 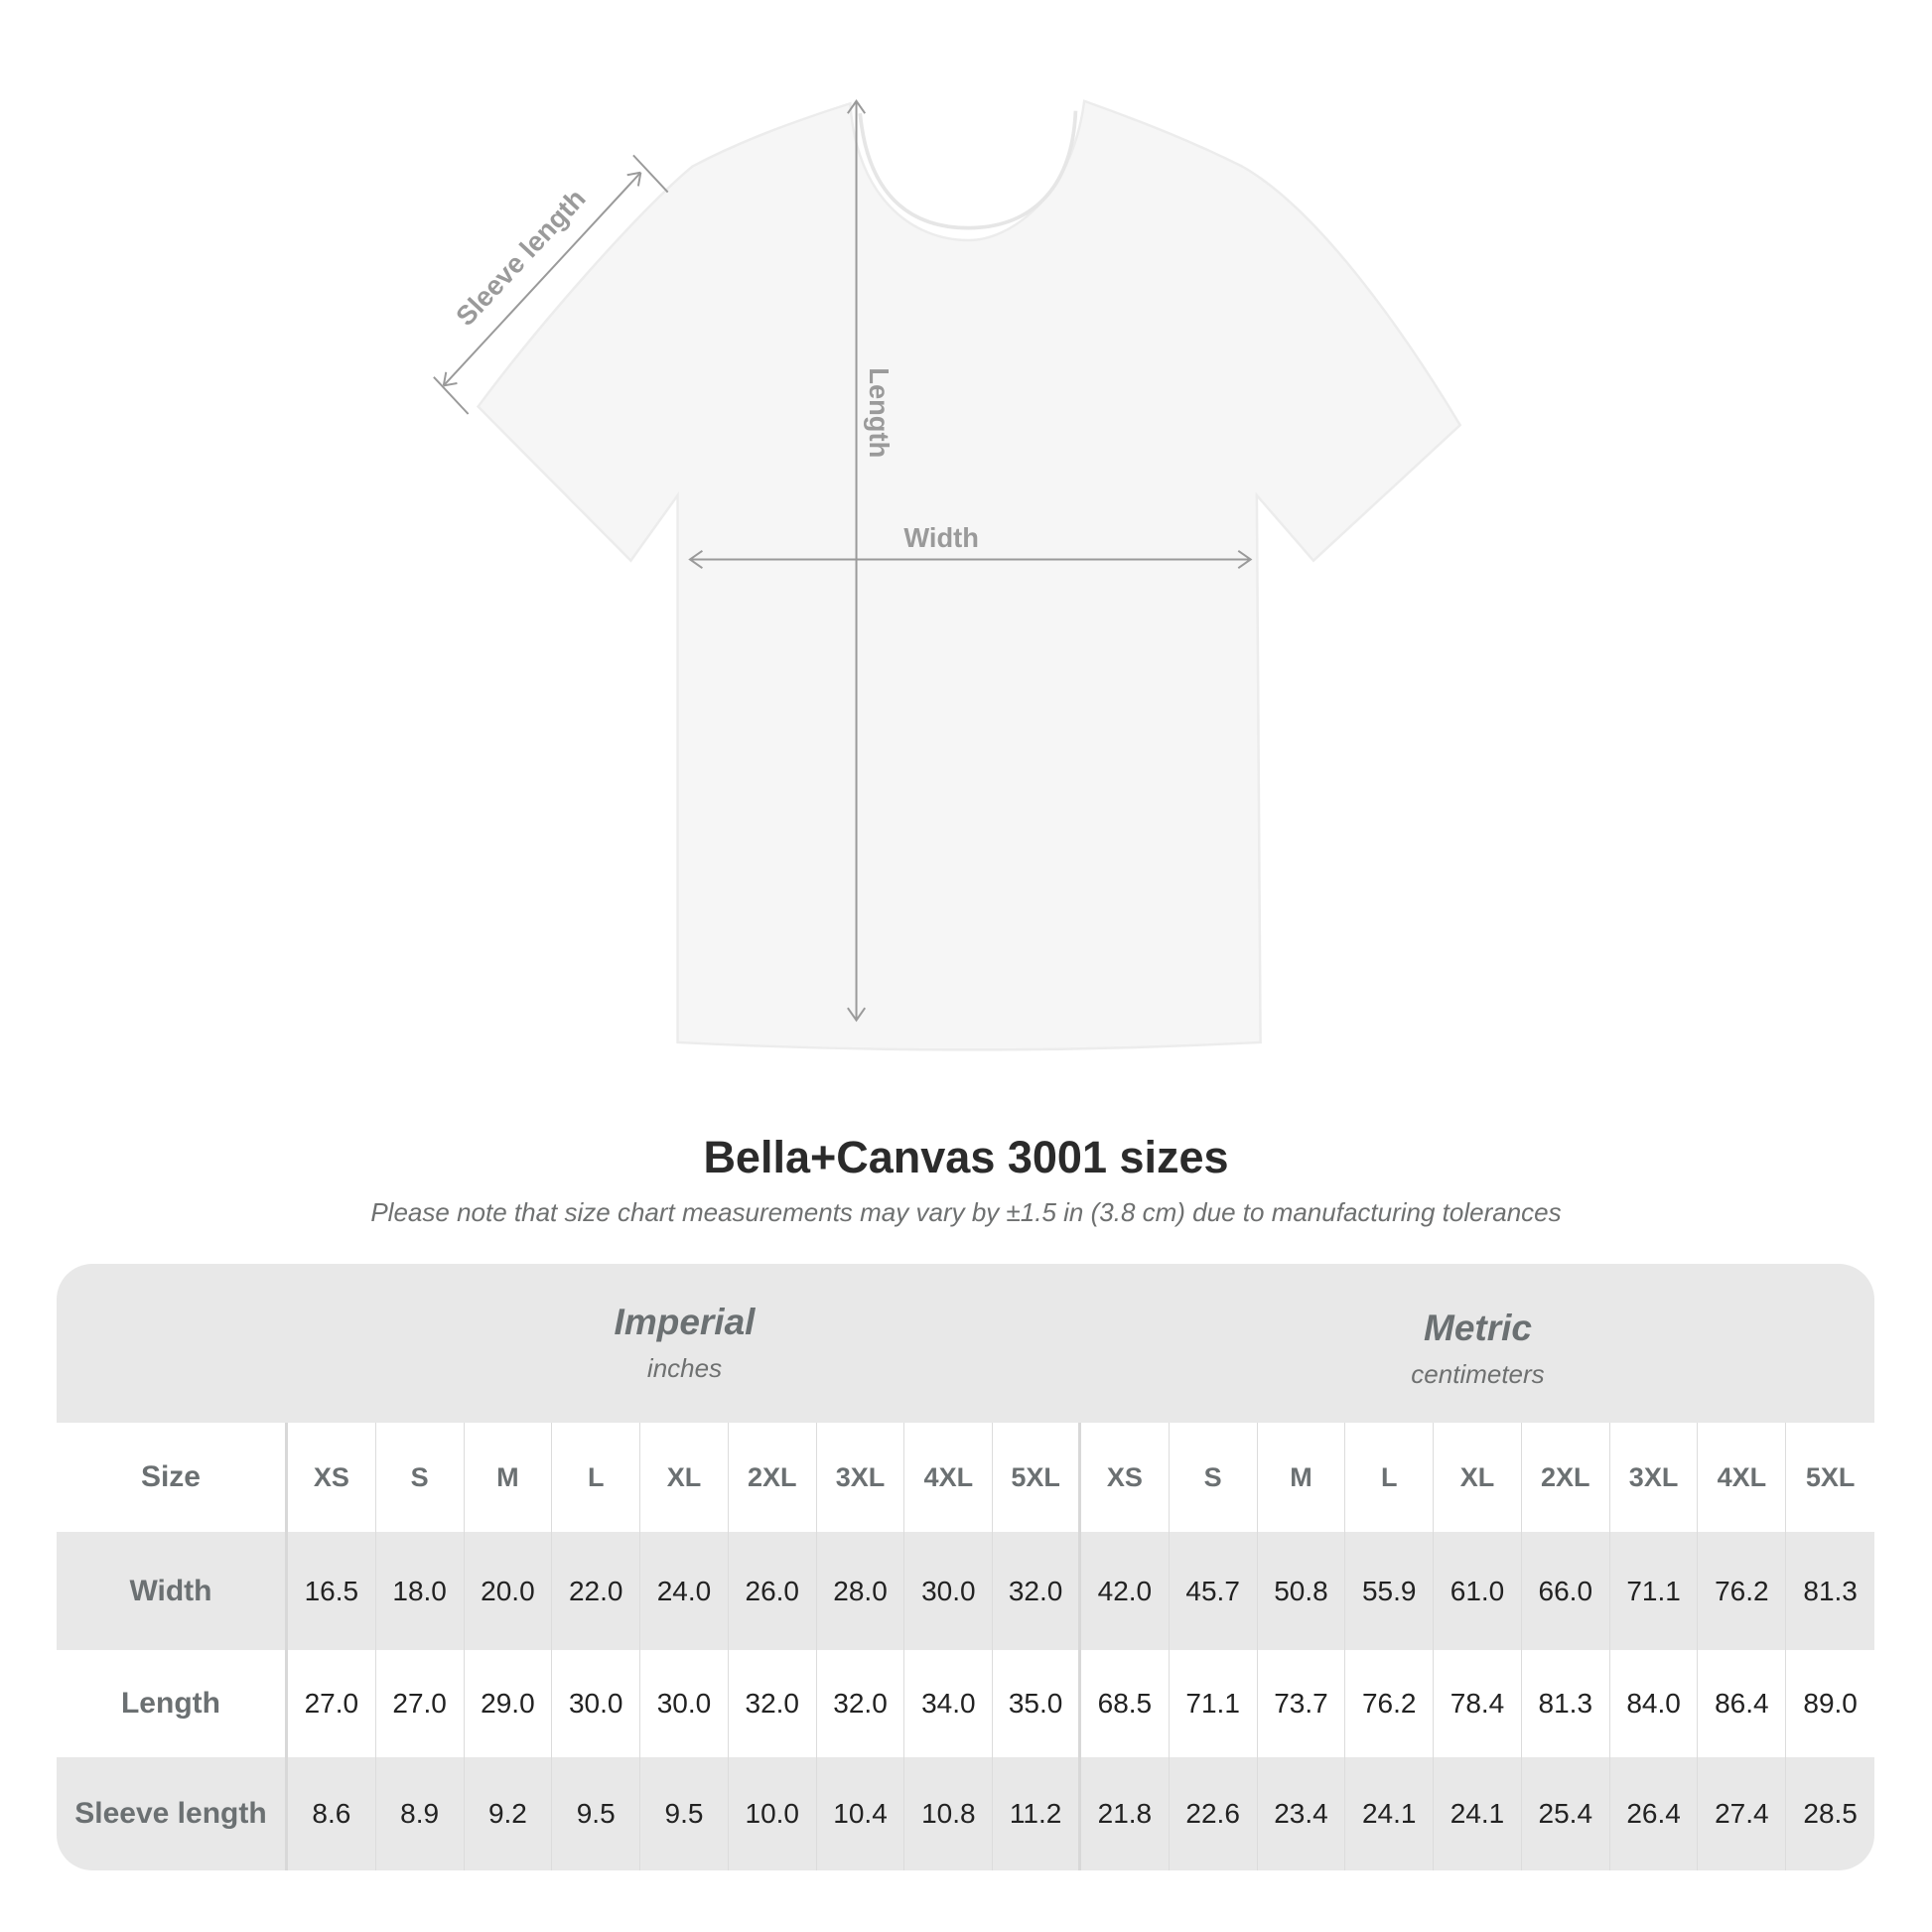 I want to click on metric-size-header: M, so click(x=1302, y=1478).